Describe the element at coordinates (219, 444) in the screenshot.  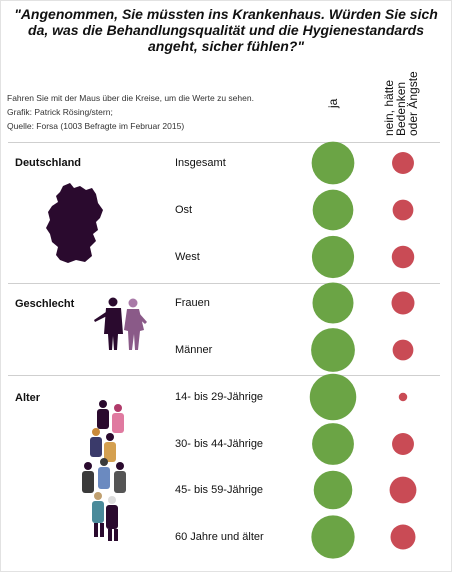
I see `row-label: 30- bis 44-Jährige` at that location.